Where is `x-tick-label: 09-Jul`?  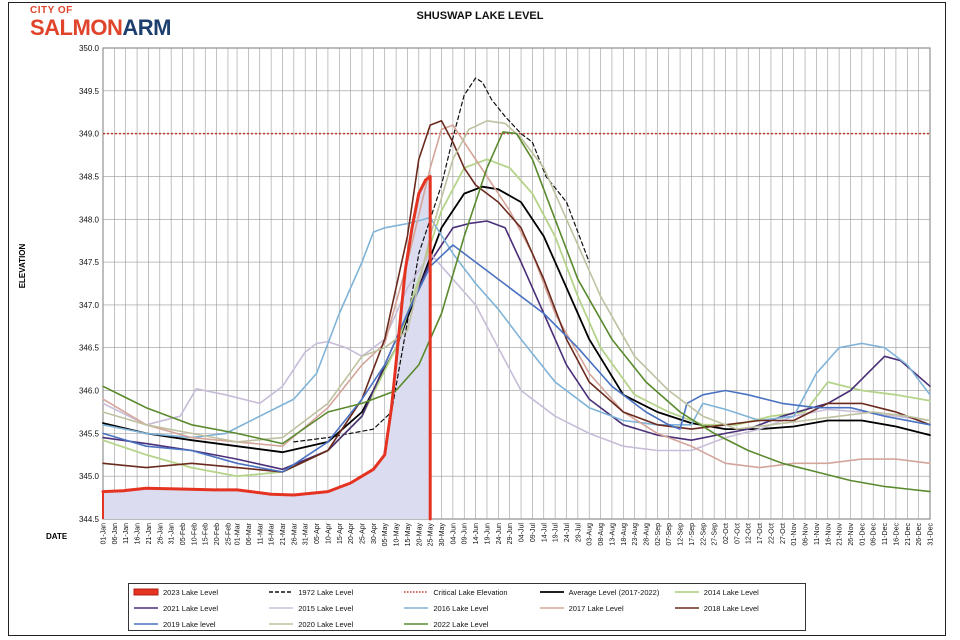 x-tick-label: 09-Jul is located at coordinates (533, 533).